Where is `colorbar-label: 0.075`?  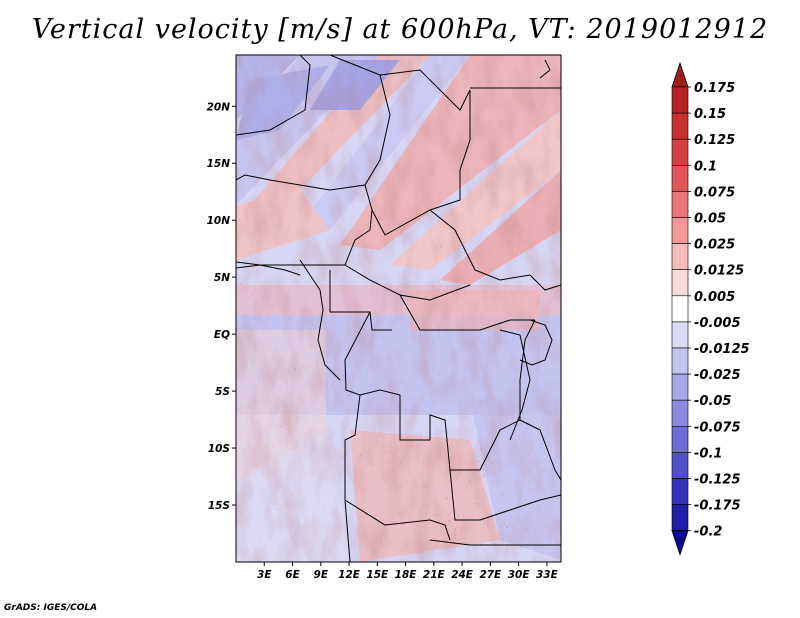 colorbar-label: 0.075 is located at coordinates (714, 192).